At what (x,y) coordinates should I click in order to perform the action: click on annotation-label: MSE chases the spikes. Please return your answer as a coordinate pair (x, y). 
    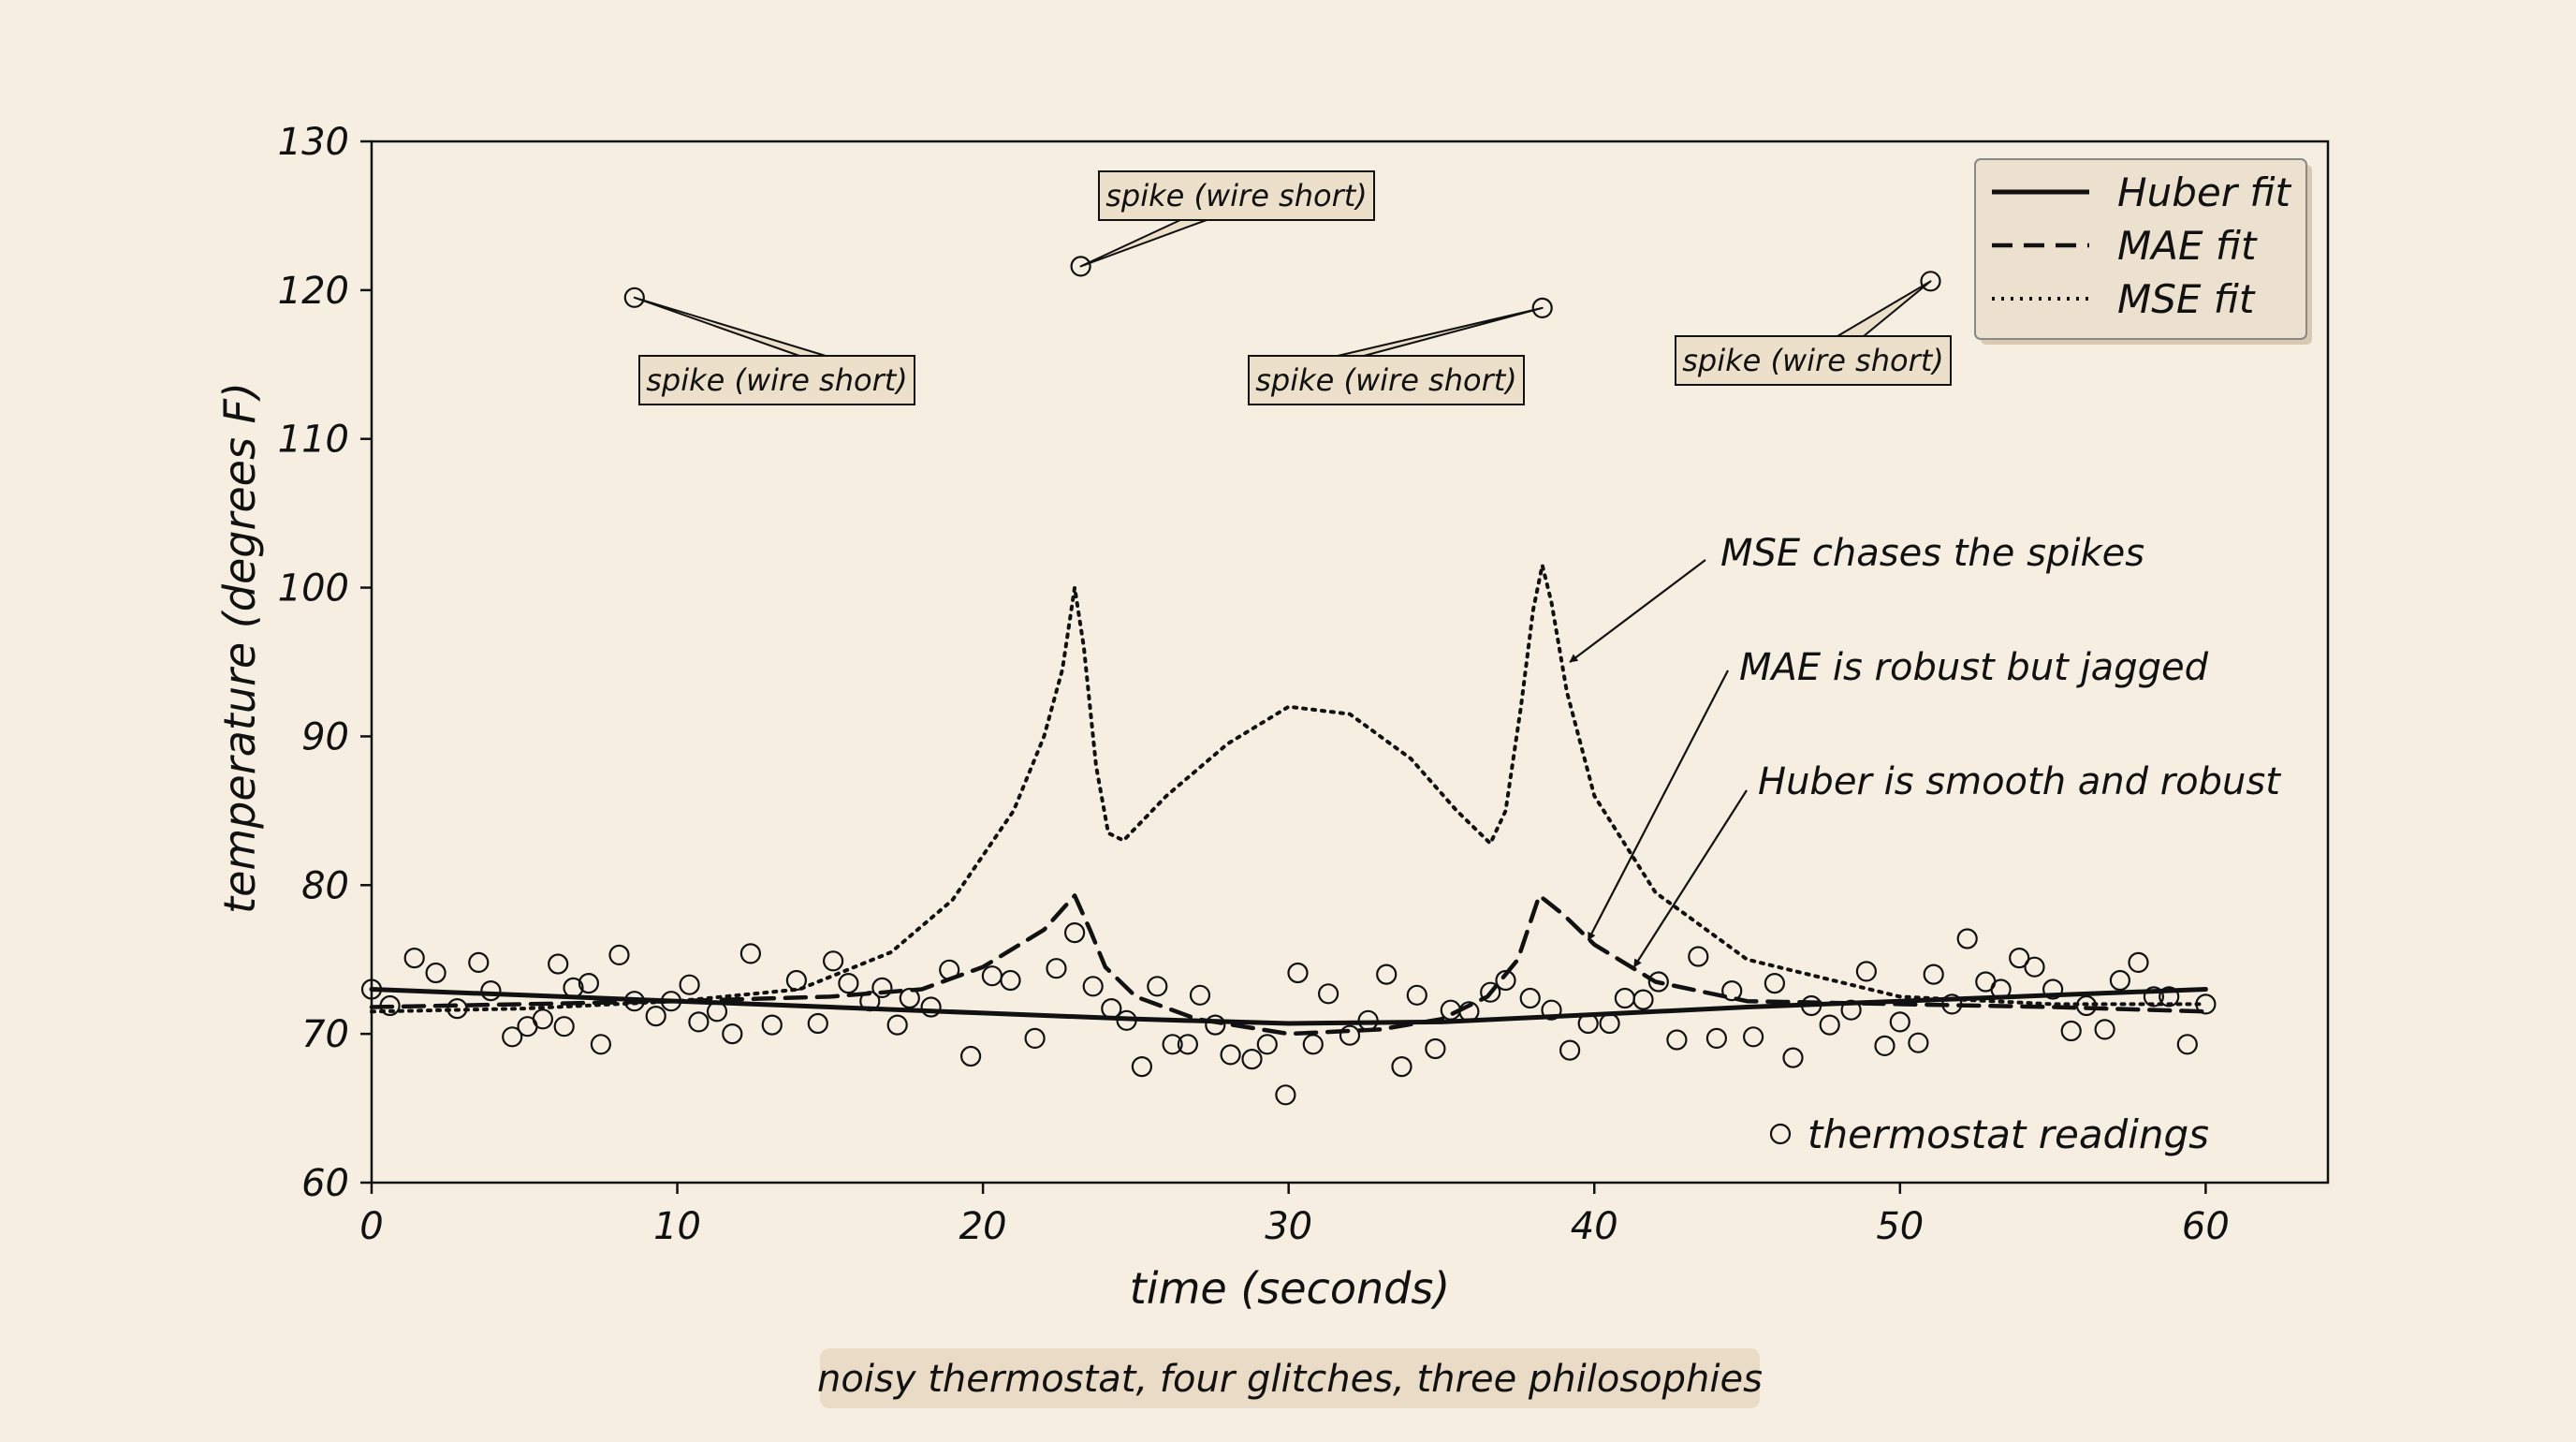
    Looking at the image, I should click on (1932, 553).